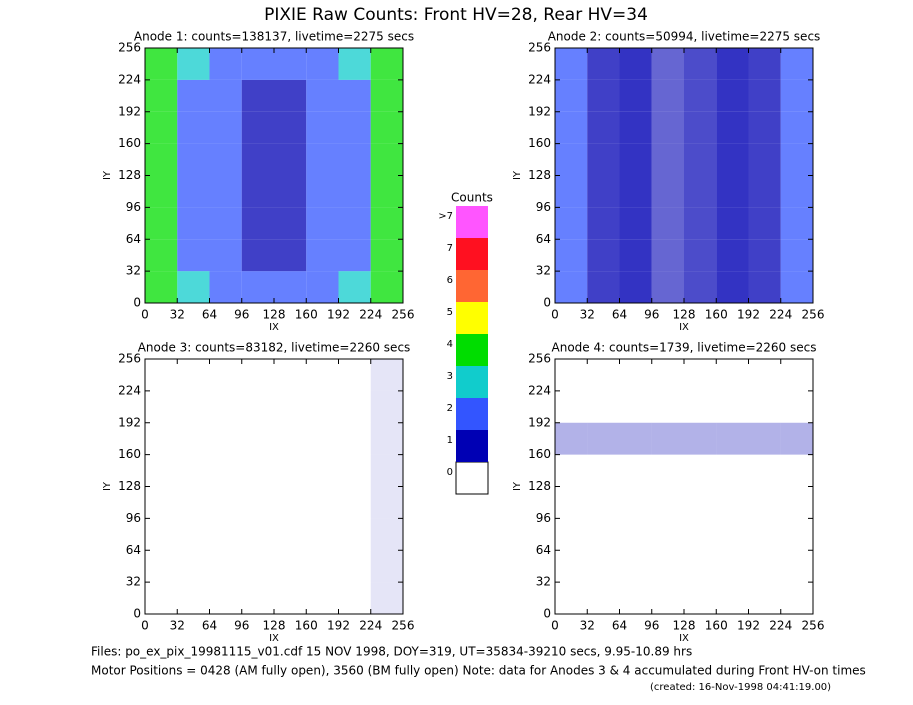 This screenshot has width=913, height=705. What do you see at coordinates (274, 626) in the screenshot?
I see `x-tick-label: 128` at bounding box center [274, 626].